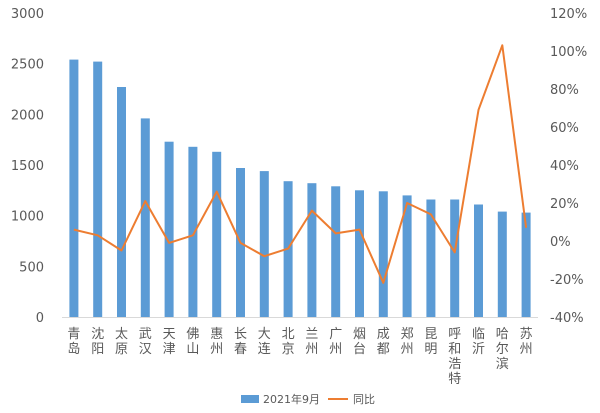 This screenshot has height=413, width=600. Describe the element at coordinates (27, 65) in the screenshot. I see `left-tick-label: 2500` at that location.